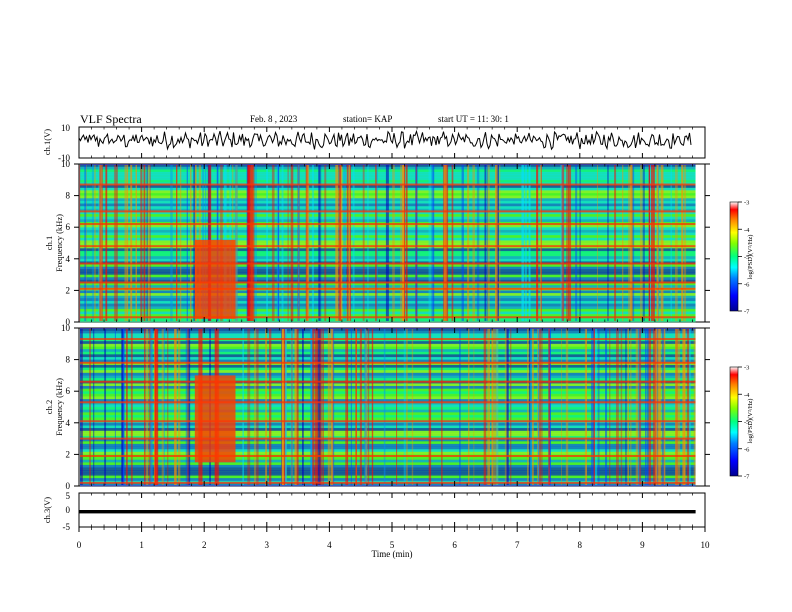 This screenshot has height=612, width=792. Describe the element at coordinates (385, 140) in the screenshot. I see `ch1-waveform-line` at that location.